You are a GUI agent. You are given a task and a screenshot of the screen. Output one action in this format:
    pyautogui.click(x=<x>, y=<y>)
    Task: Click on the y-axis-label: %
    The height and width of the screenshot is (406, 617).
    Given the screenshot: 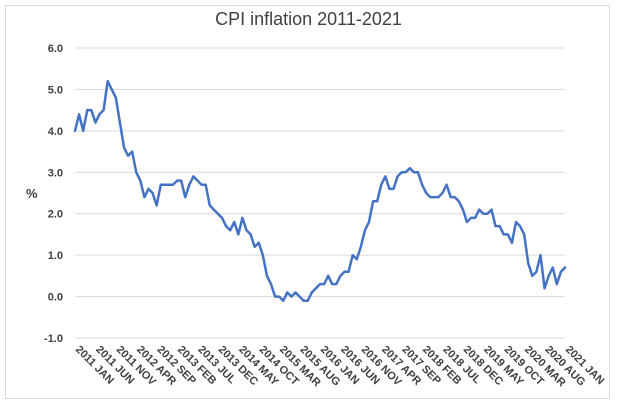 What is the action you would take?
    pyautogui.click(x=32, y=193)
    